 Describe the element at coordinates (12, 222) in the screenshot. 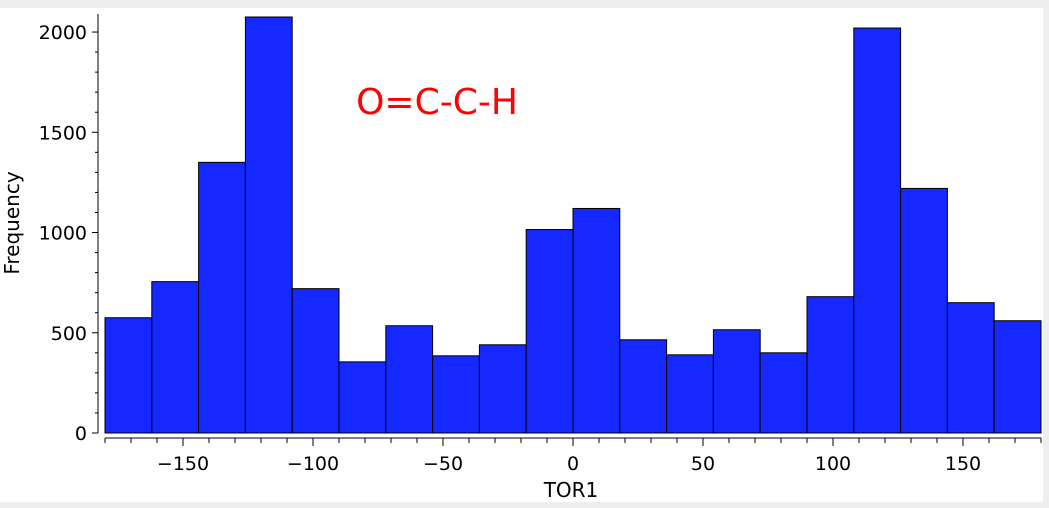

I see `y-axis-title: Frequency` at that location.